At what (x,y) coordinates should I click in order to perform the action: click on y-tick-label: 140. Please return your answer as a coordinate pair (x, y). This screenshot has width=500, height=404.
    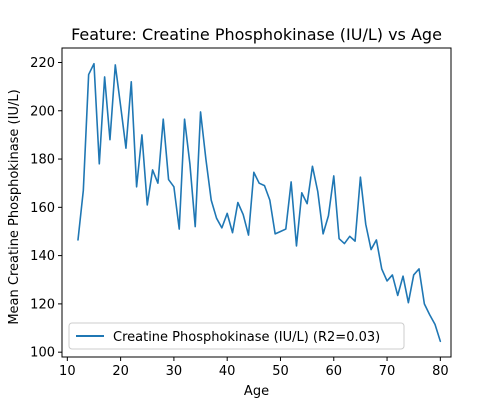
    Looking at the image, I should click on (42, 256).